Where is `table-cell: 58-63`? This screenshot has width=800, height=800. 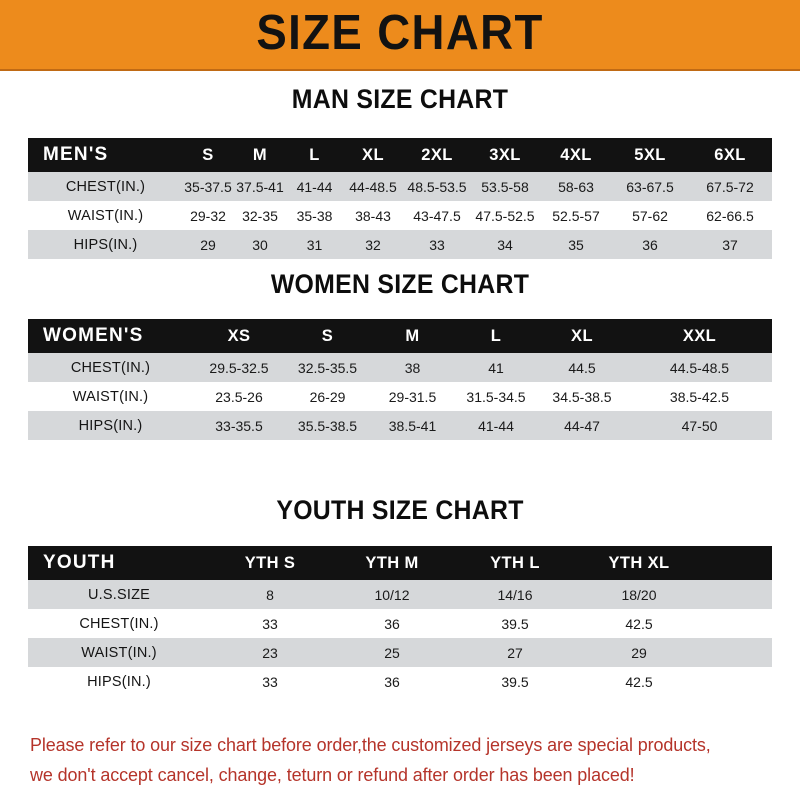 table-cell: 58-63 is located at coordinates (576, 186).